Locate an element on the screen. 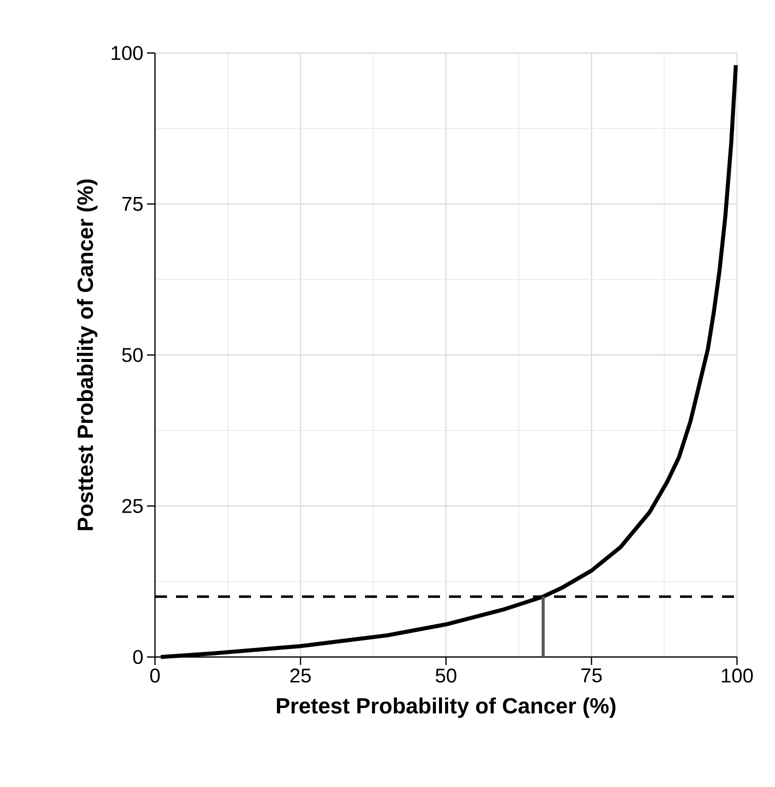  y-tick-label: 75 is located at coordinates (132, 204).